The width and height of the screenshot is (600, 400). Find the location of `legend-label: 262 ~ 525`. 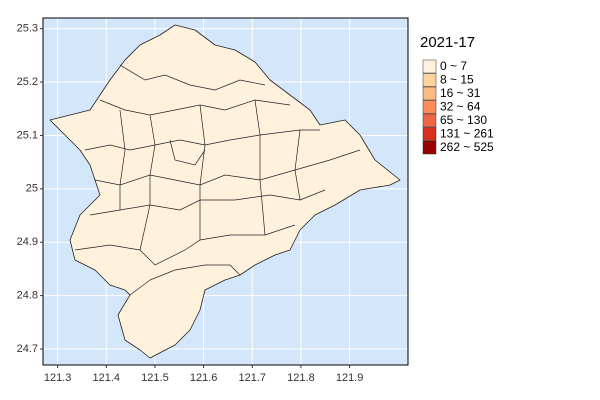

legend-label: 262 ~ 525 is located at coordinates (467, 147).